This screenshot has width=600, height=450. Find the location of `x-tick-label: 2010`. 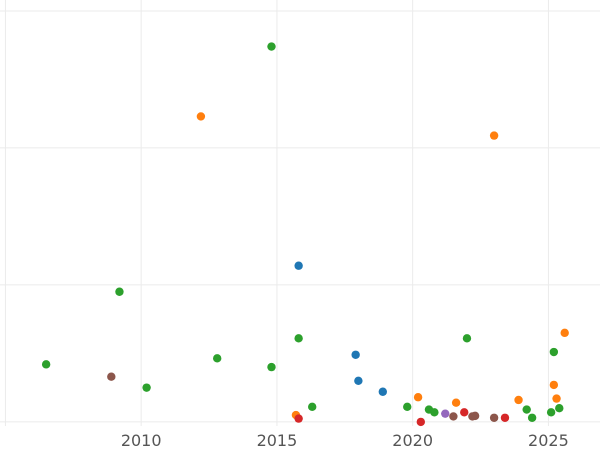

x-tick-label: 2010 is located at coordinates (141, 440).